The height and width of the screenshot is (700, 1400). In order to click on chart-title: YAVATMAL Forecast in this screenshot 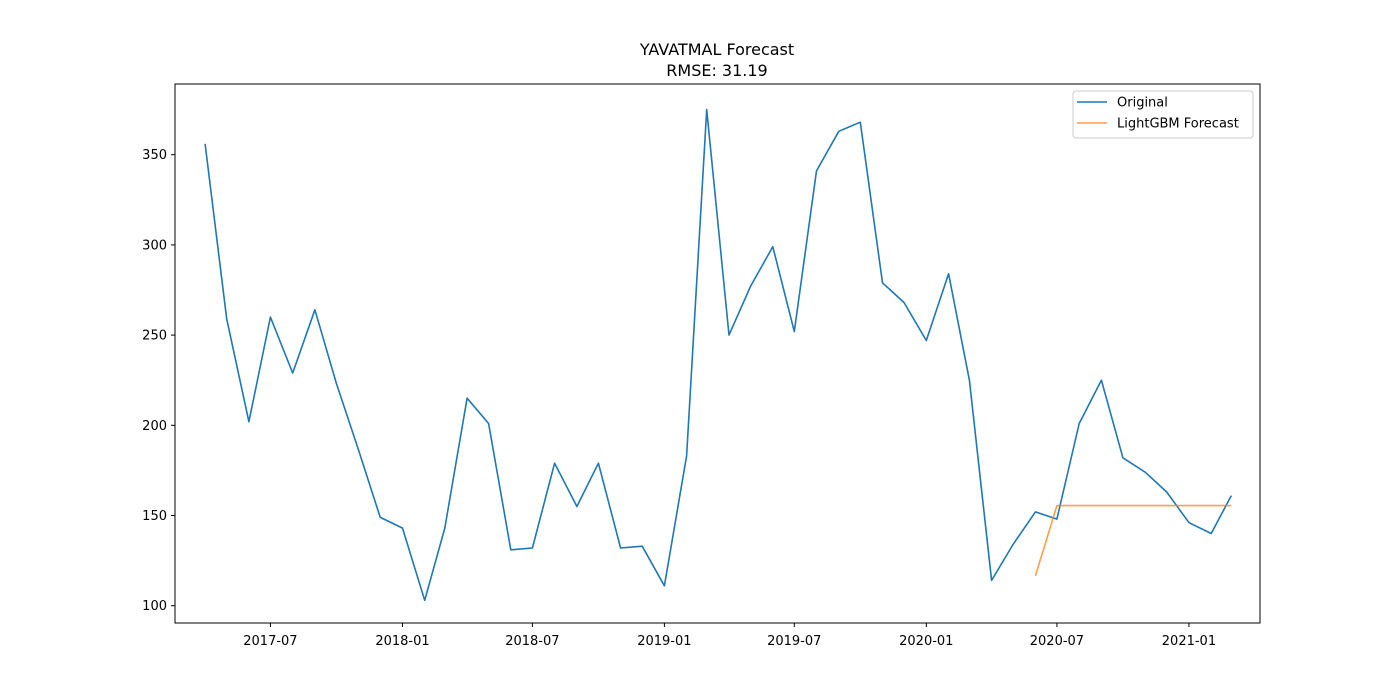, I will do `click(716, 49)`.